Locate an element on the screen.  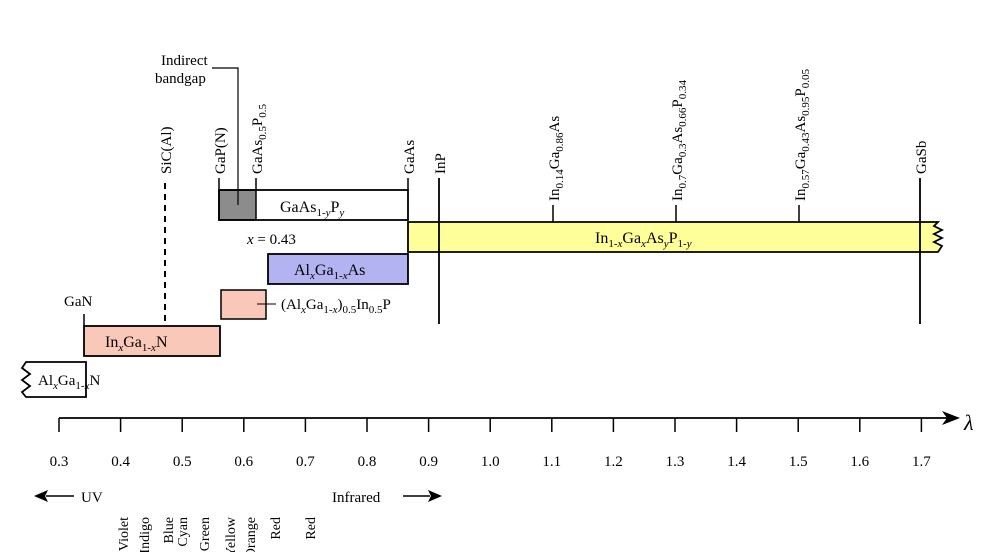
uv-arrowhead is located at coordinates (41, 496).